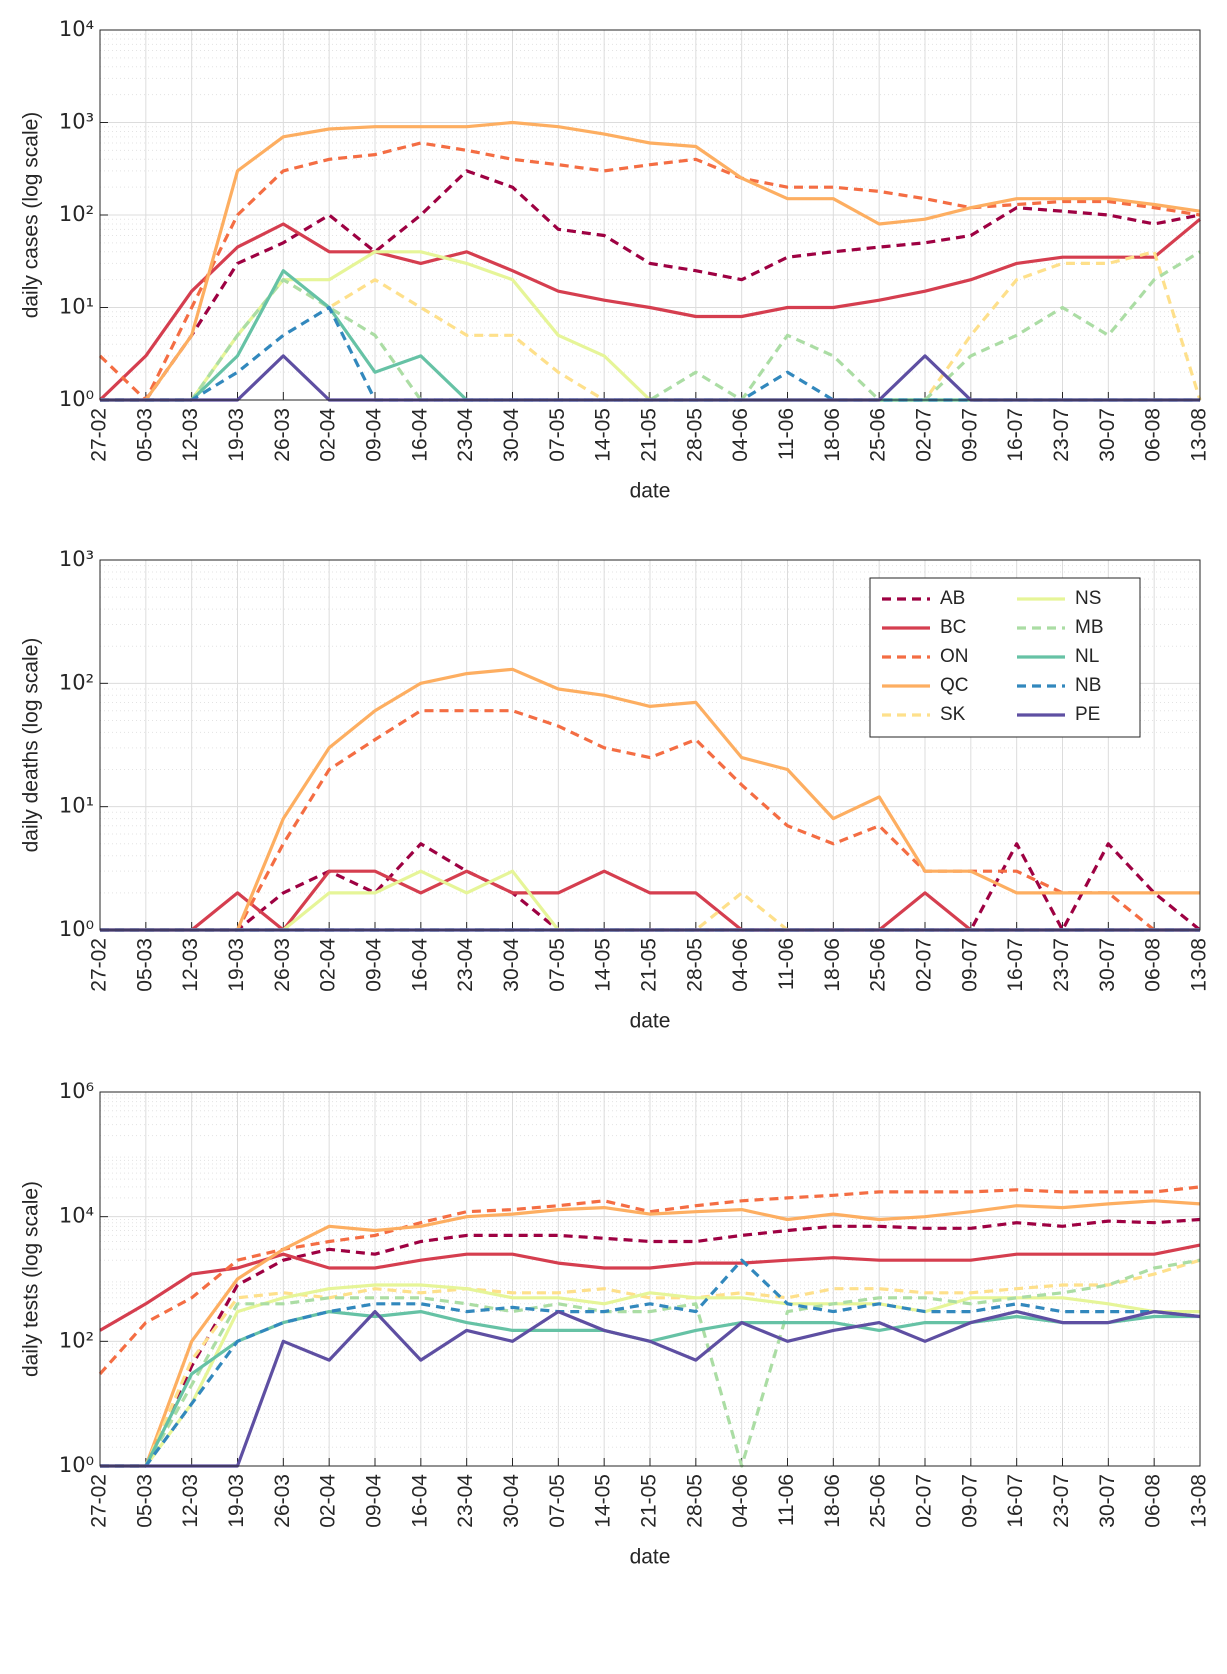 The image size is (1227, 1674). I want to click on x-tick-label: 23-07, so click(1061, 435).